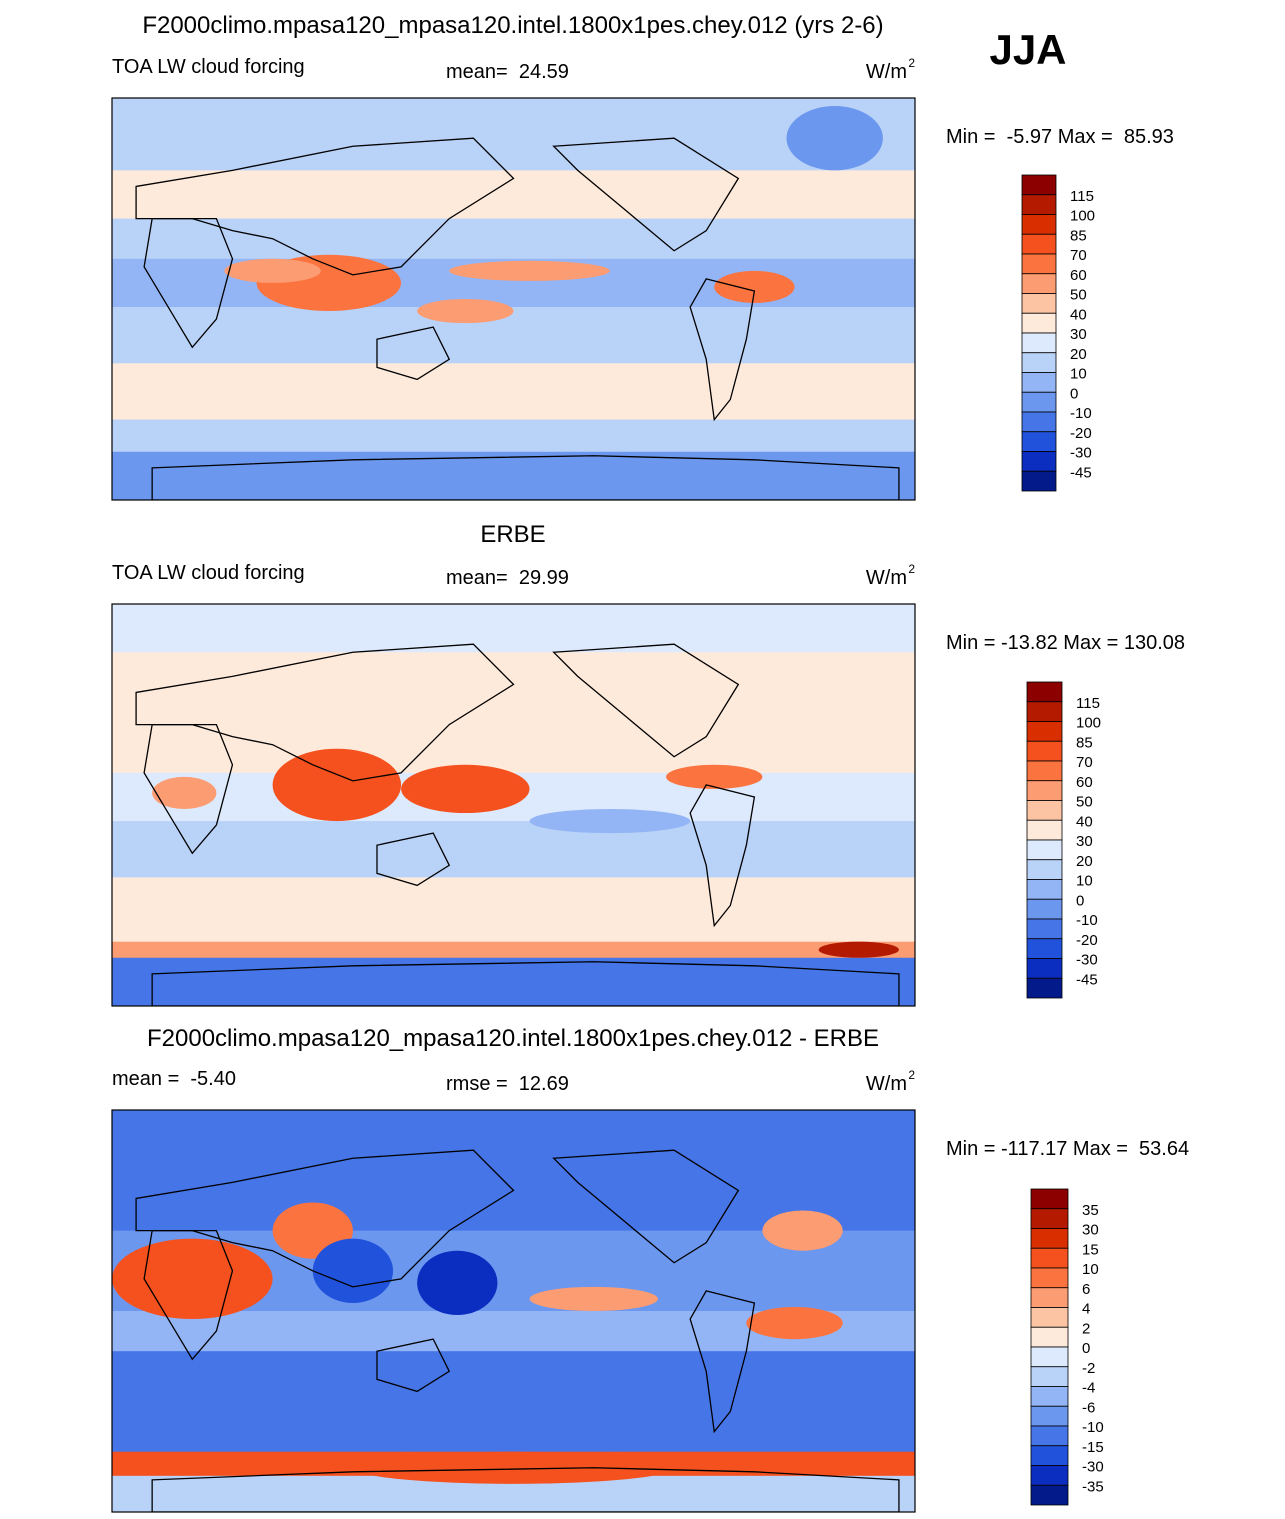  Describe the element at coordinates (1088, 723) in the screenshot. I see `colorbar-label: 100` at that location.